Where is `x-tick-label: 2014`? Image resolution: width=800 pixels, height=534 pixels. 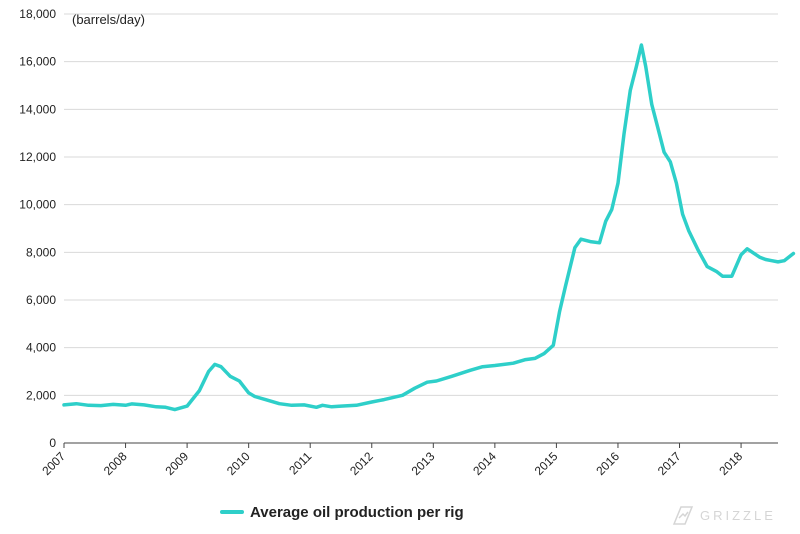
x-tick-label: 2014 is located at coordinates (484, 463).